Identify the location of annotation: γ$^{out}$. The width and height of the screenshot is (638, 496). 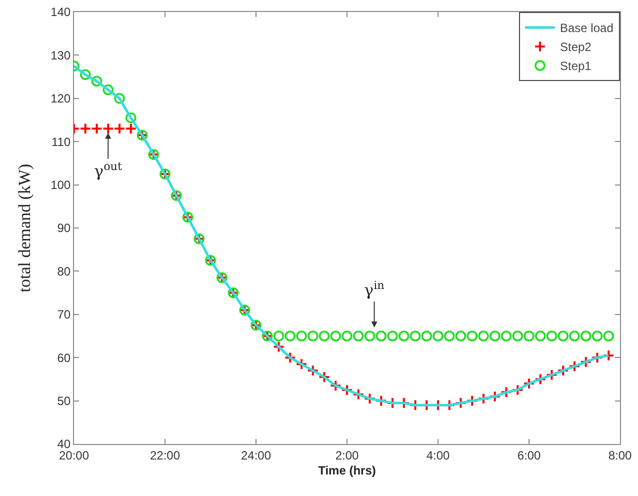
(108, 170).